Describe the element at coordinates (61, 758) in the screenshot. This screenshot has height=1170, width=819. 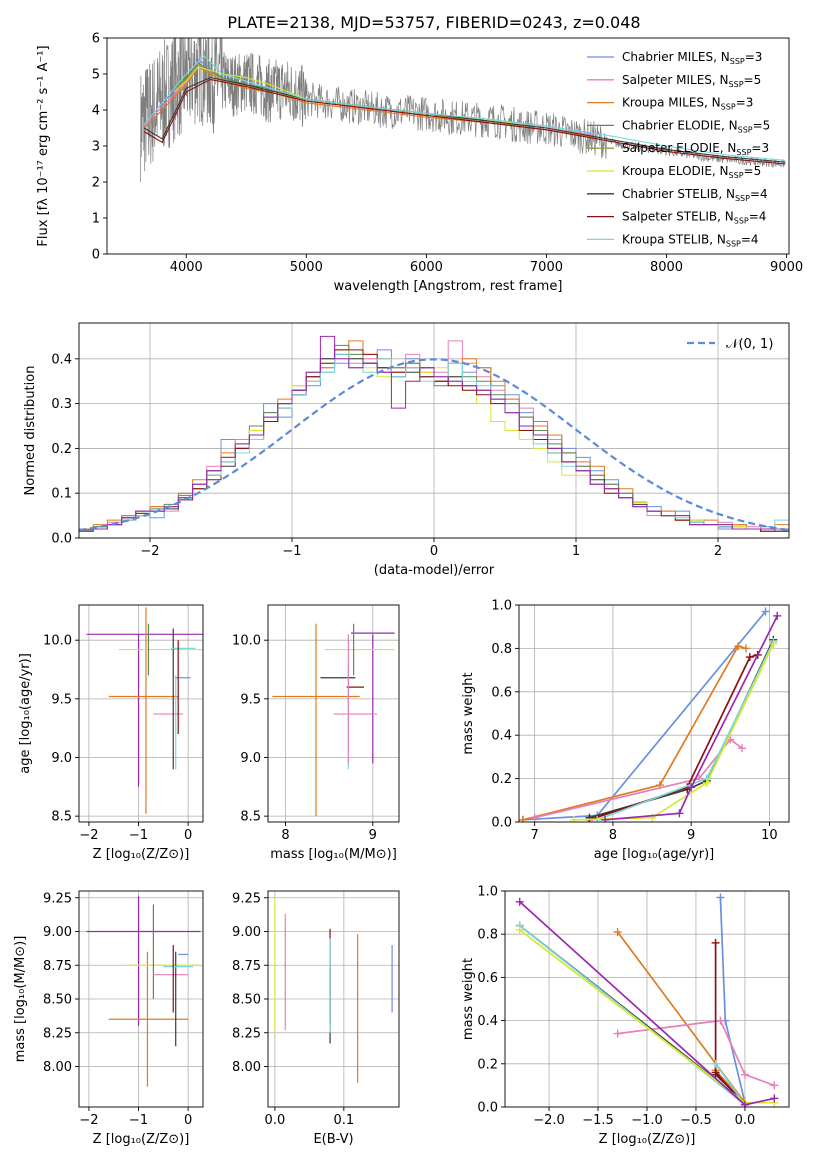
I see `y-tick-label: 9.0` at that location.